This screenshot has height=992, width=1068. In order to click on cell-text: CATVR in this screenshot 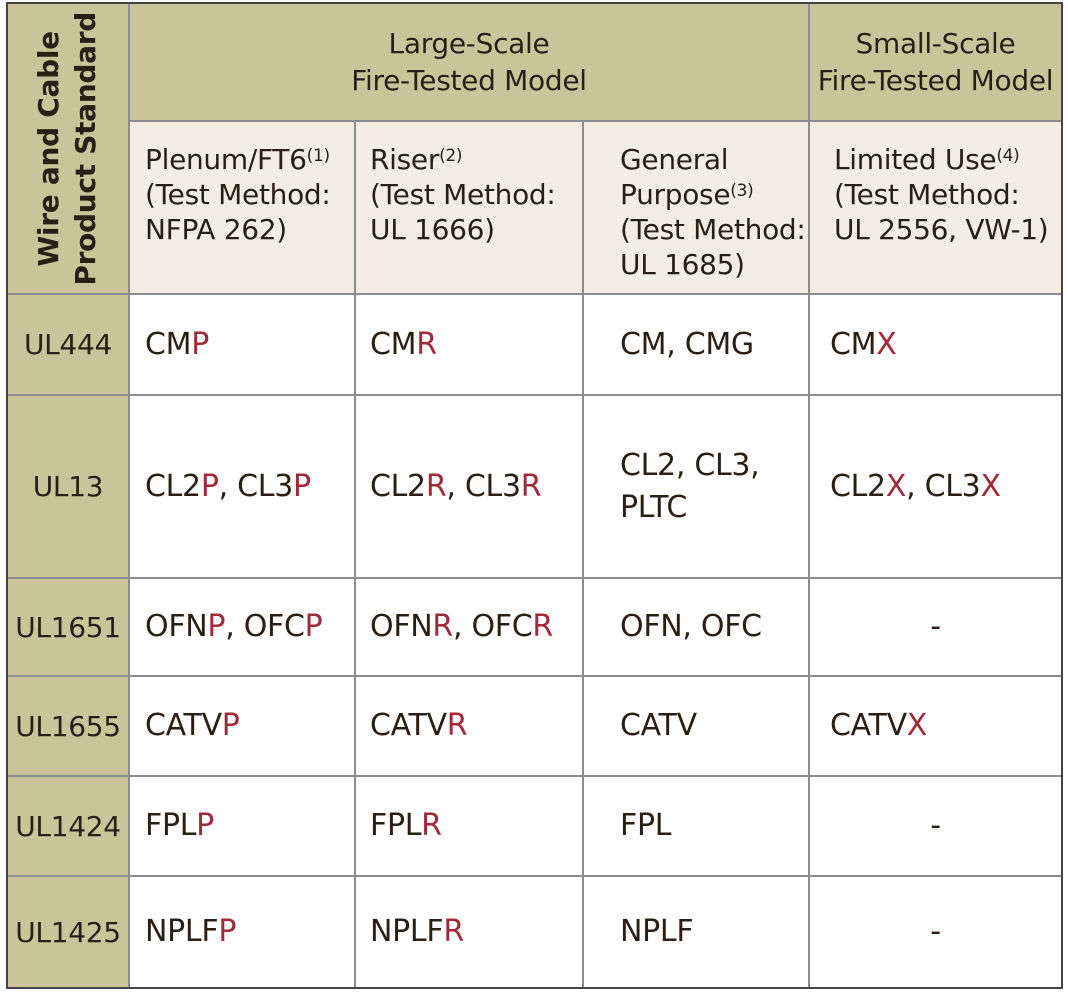, I will do `click(419, 726)`.